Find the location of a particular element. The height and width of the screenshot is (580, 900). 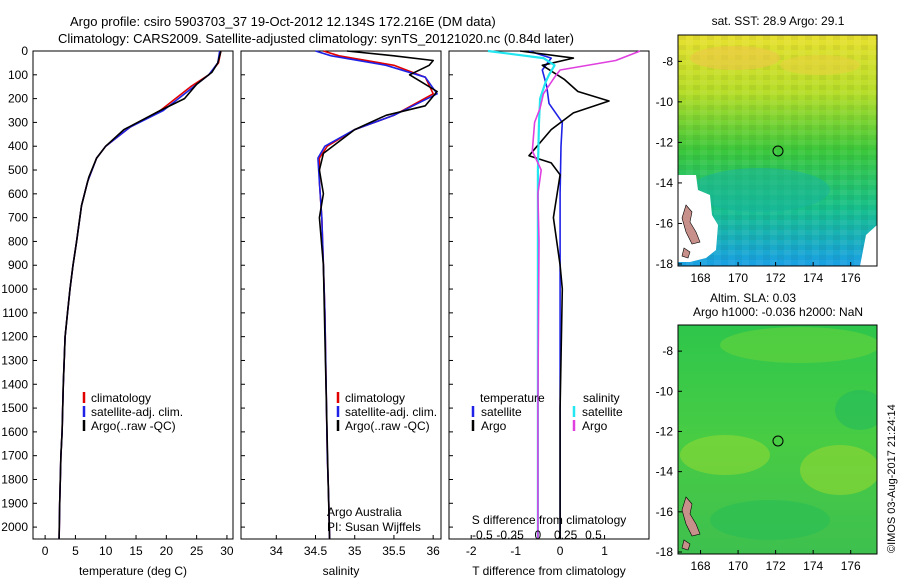

credit-line-1: Argo Australia is located at coordinates (364, 512).